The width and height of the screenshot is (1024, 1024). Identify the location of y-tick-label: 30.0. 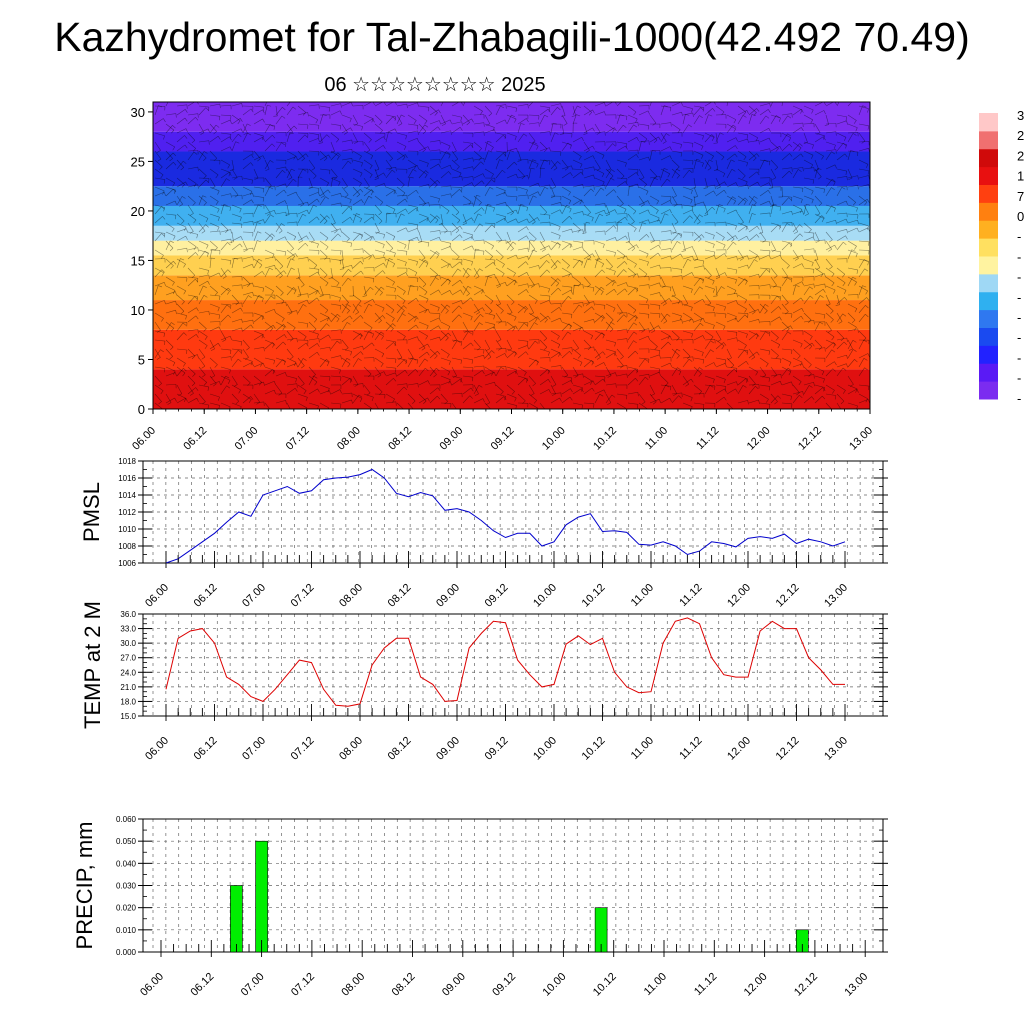
(128, 643).